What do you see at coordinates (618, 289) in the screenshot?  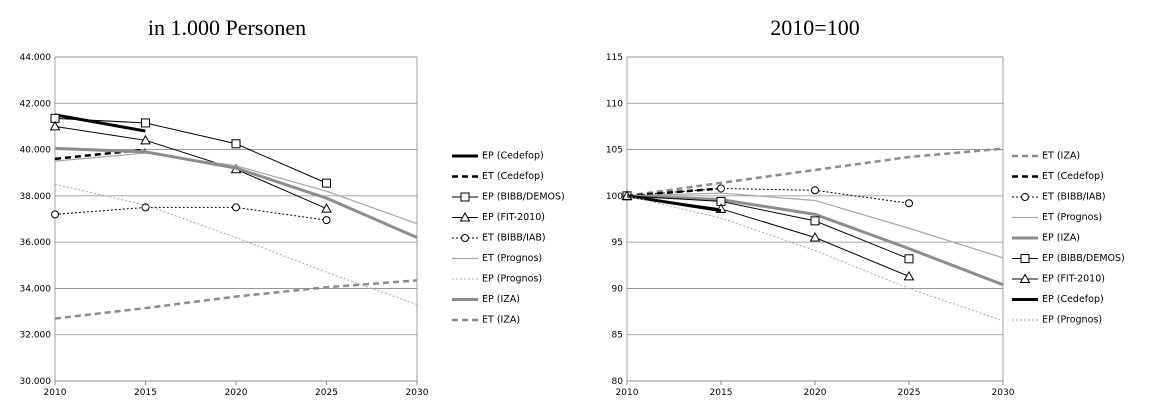 I see `y-tick-label: 90` at bounding box center [618, 289].